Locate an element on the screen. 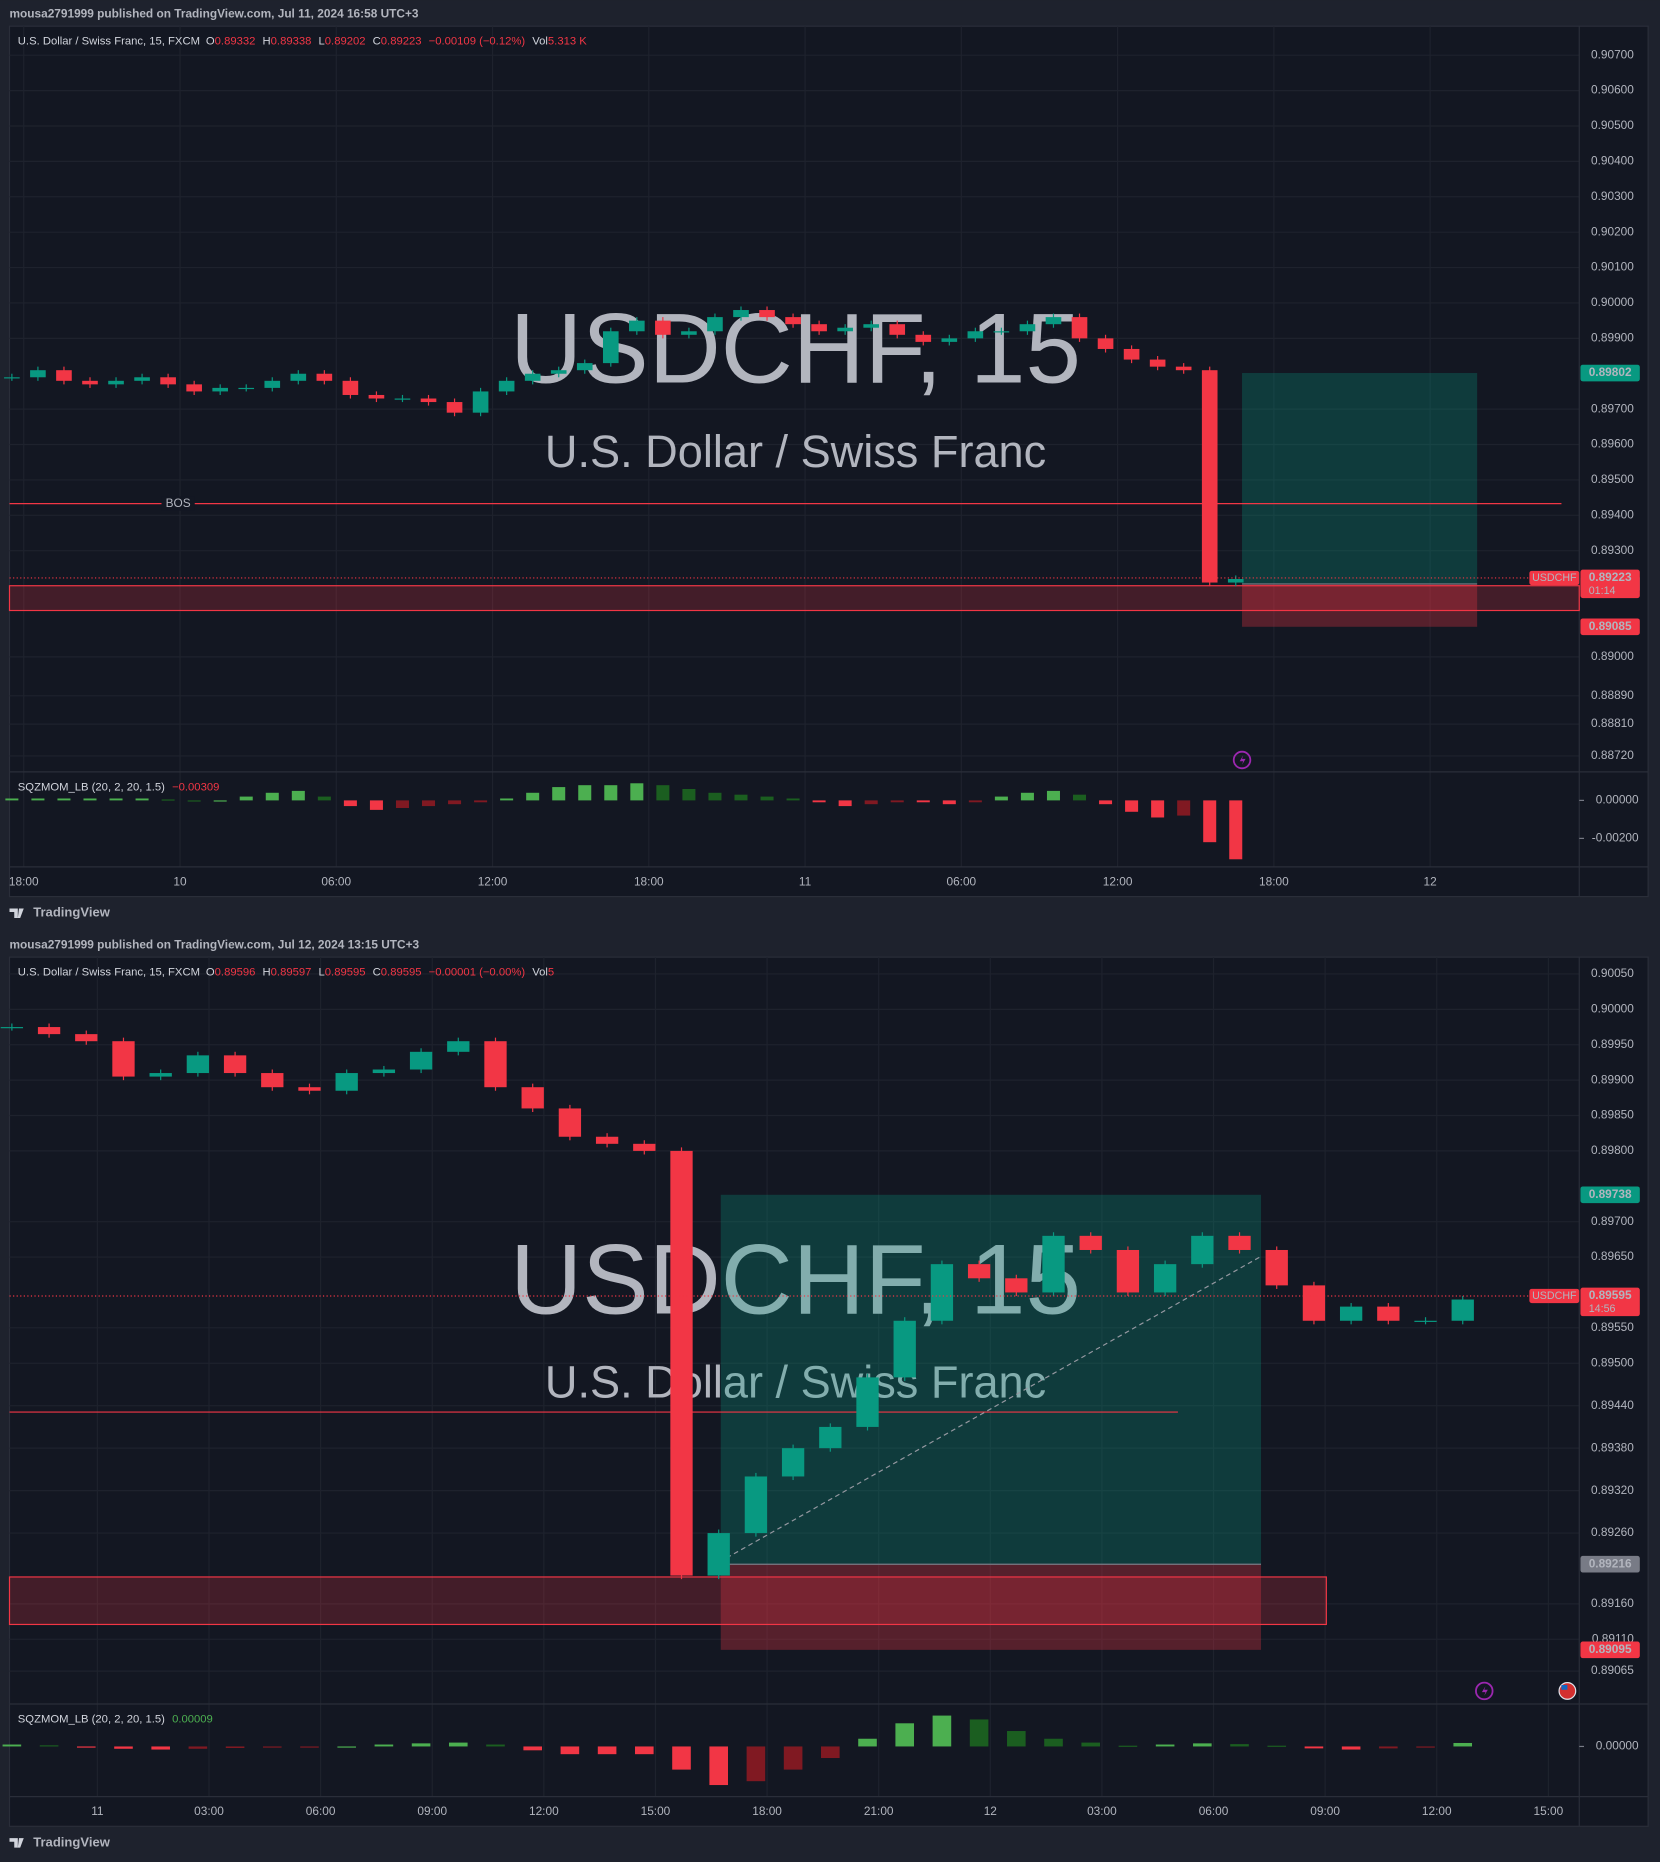 The image size is (1660, 1862). symbol-tag: USDCHF is located at coordinates (1554, 578).